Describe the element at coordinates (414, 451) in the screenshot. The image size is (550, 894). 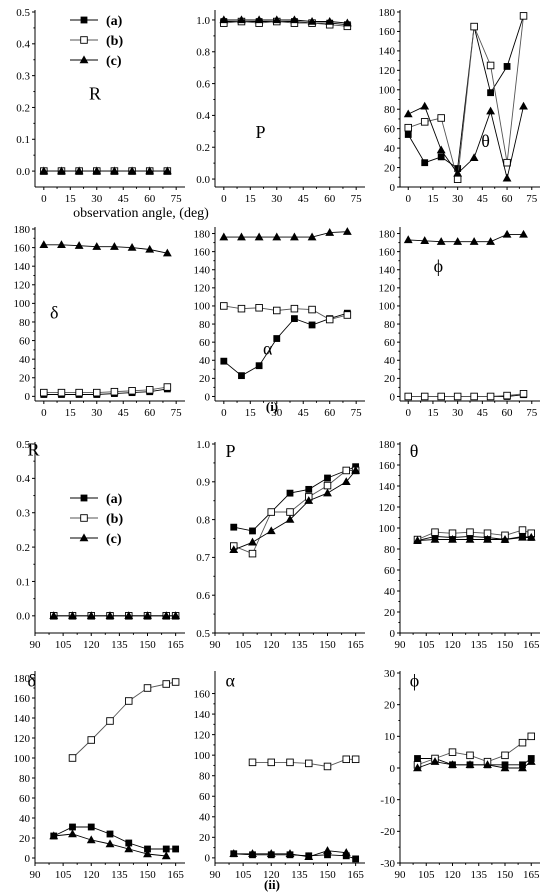
I see `panel-label: θ` at that location.